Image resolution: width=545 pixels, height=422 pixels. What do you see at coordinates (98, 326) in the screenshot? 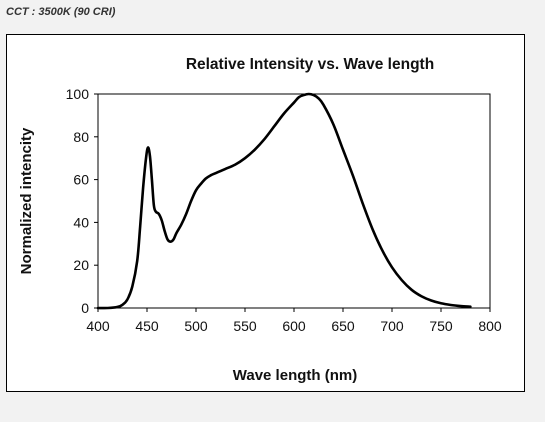
I see `x-tick-label: 400` at bounding box center [98, 326].